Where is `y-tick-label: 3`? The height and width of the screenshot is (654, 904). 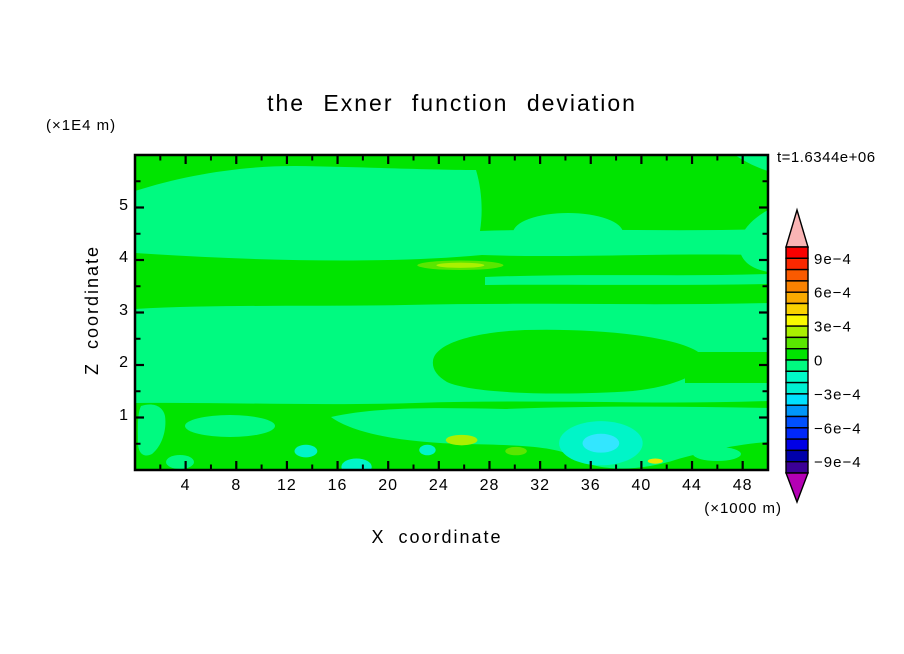 y-tick-label: 3 is located at coordinates (123, 310).